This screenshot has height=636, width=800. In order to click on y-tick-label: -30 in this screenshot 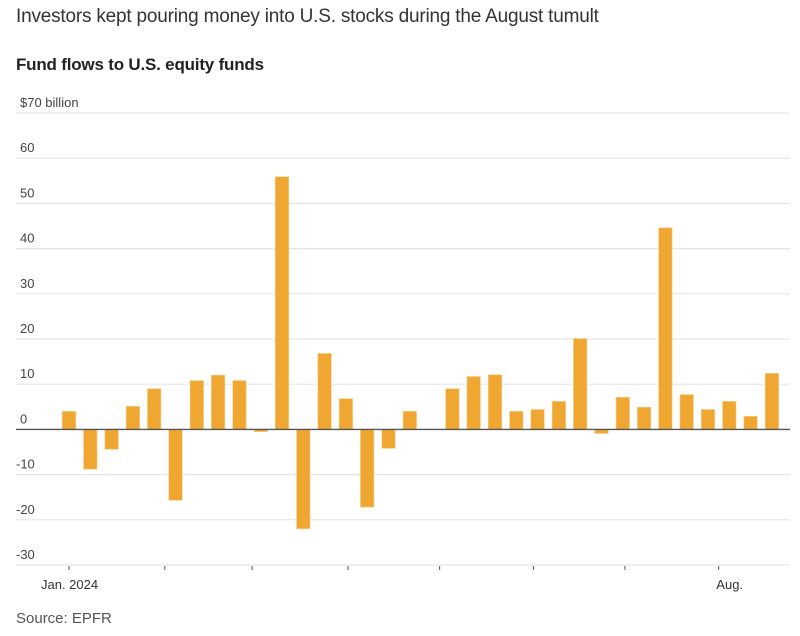, I will do `click(25, 554)`.